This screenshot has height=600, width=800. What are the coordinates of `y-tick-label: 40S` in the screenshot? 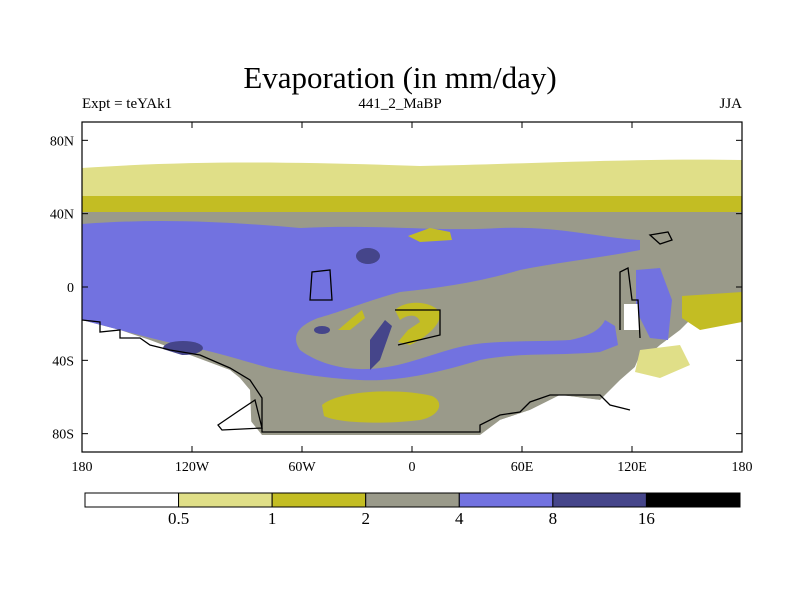 It's located at (63, 361).